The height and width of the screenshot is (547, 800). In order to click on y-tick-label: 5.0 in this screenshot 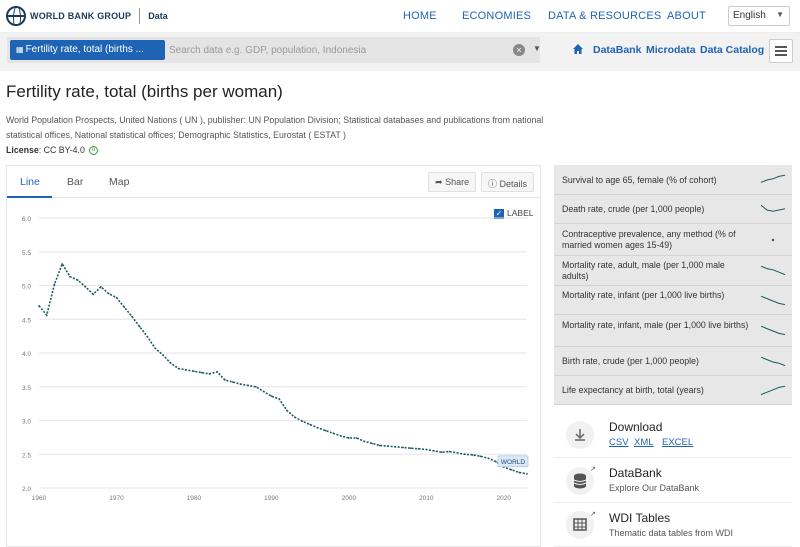, I will do `click(26, 287)`.